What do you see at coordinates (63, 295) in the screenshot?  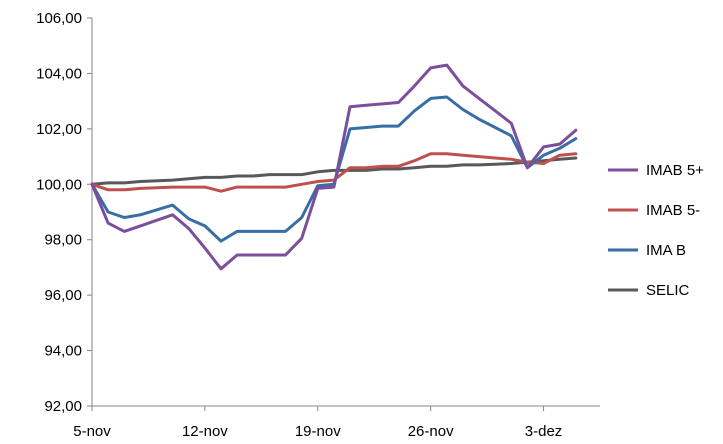 I see `y-tick-label: 96,00` at bounding box center [63, 295].